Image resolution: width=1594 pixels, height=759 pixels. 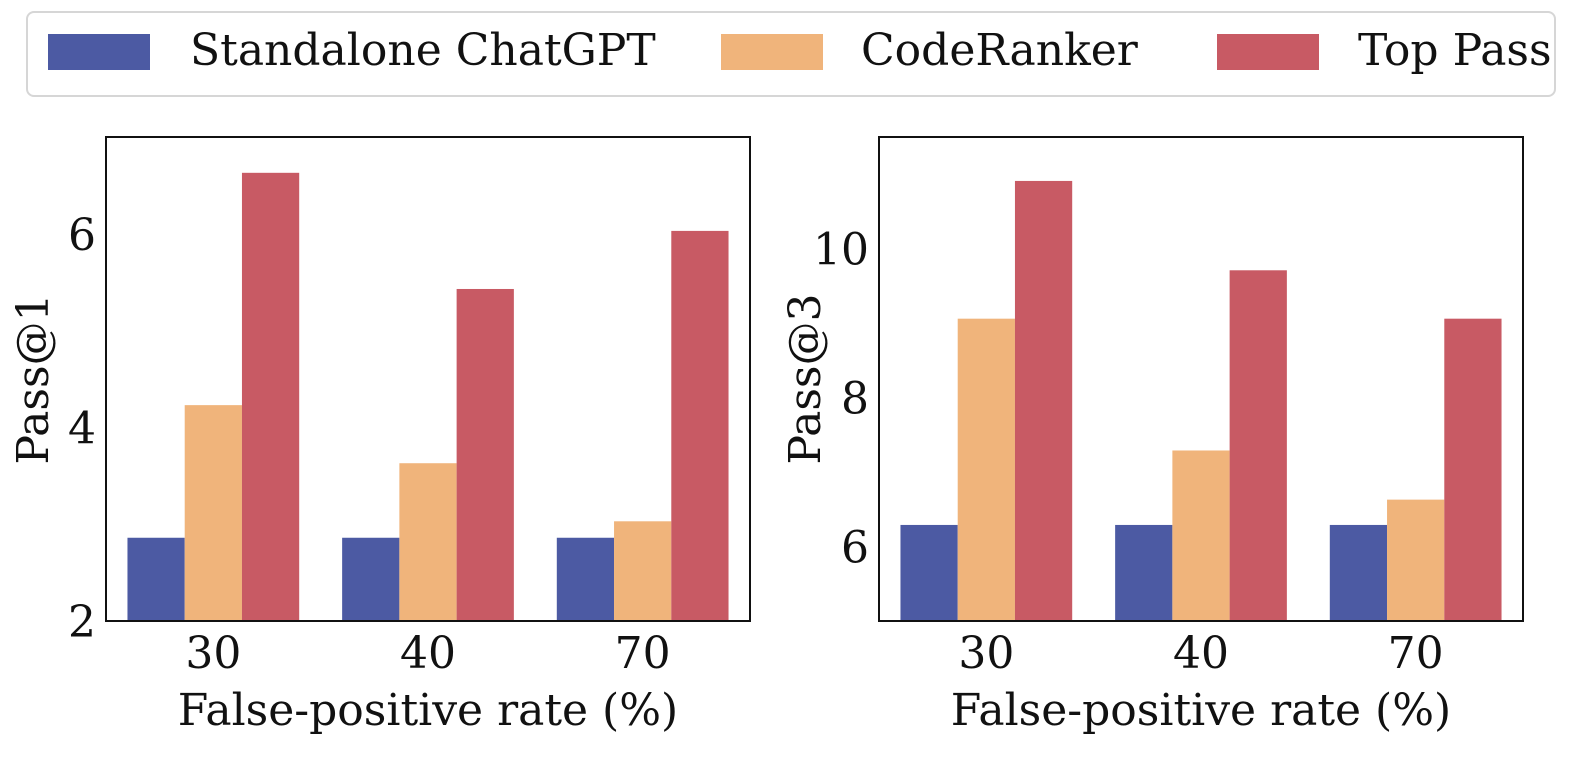 What do you see at coordinates (423, 50) in the screenshot?
I see `legend-label-standalone-chatgpt: Standalone ChatGPT` at bounding box center [423, 50].